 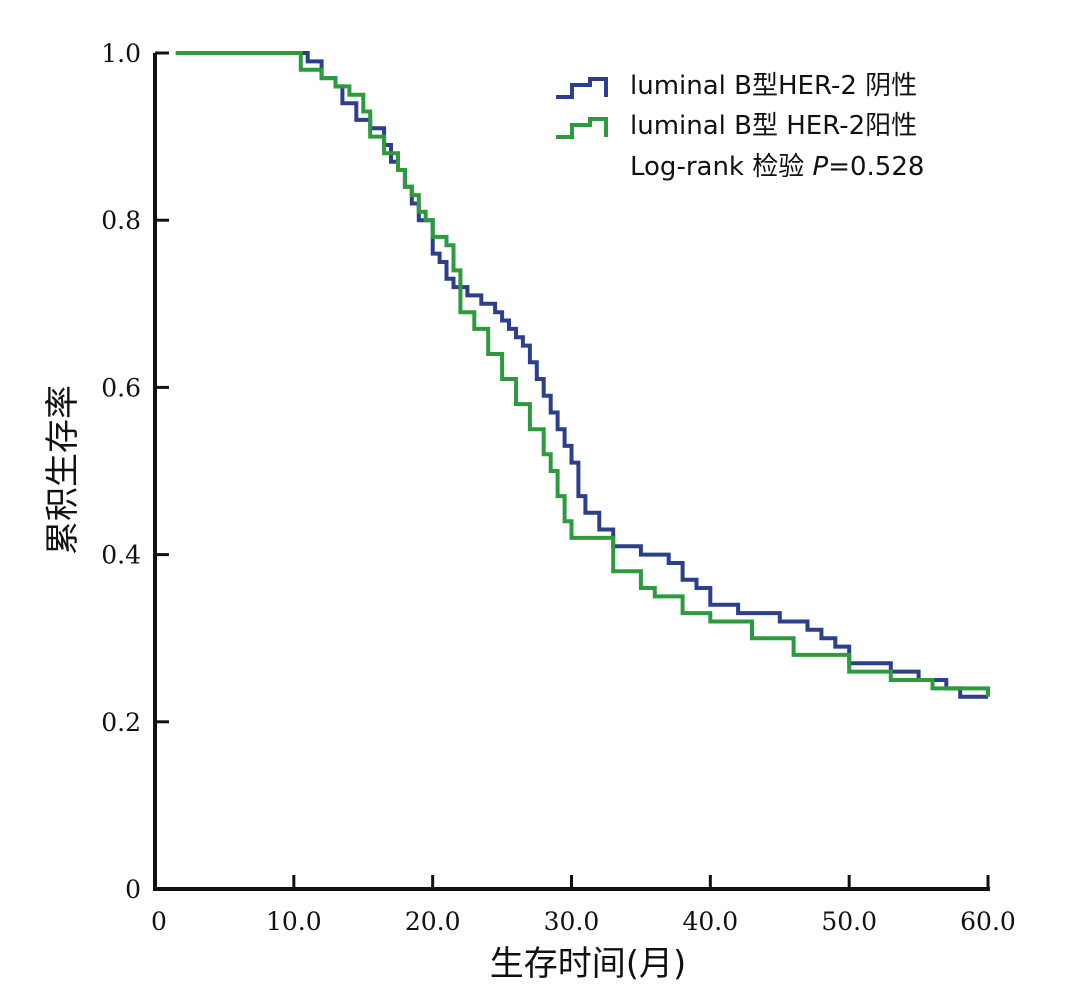 I want to click on x-tick-label: 40.0, so click(x=710, y=921).